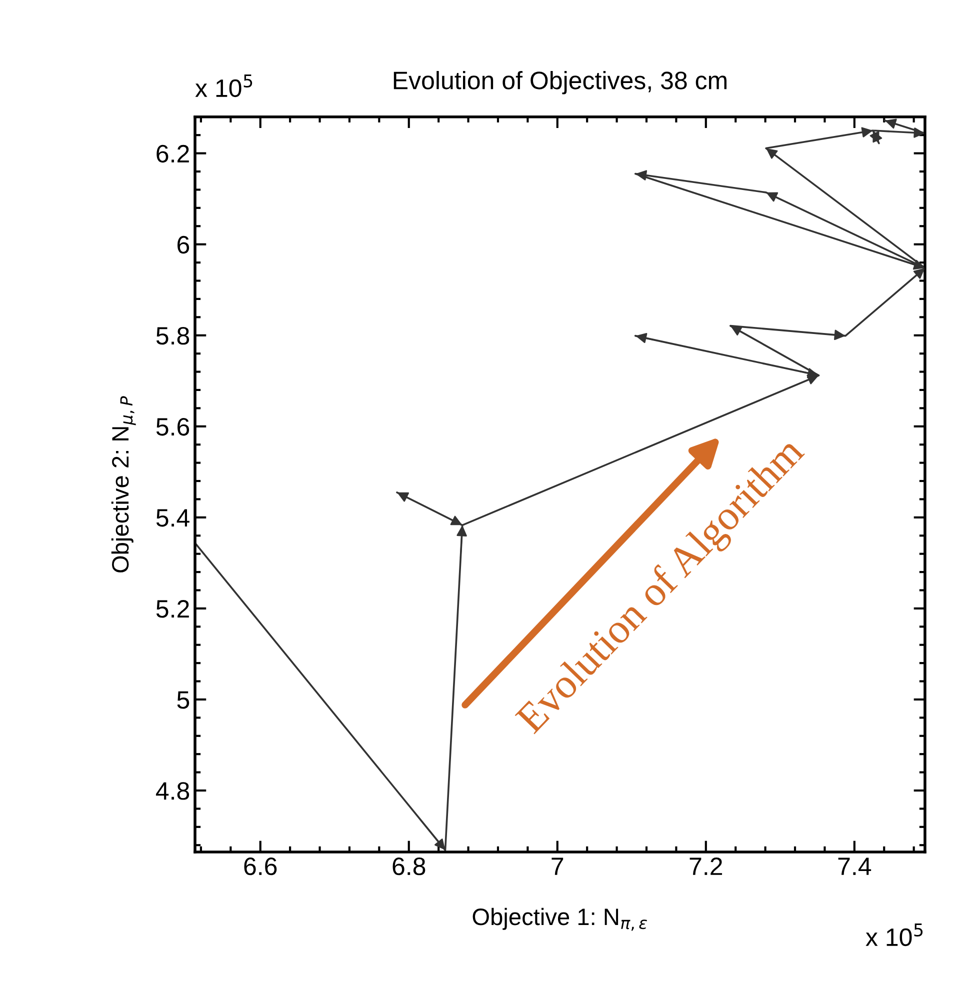  What do you see at coordinates (173, 427) in the screenshot?
I see `y-tick-label: 5.6` at bounding box center [173, 427].